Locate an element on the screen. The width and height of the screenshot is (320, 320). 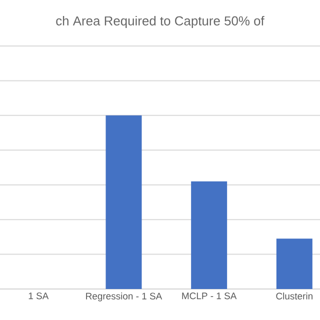
x-tick-label: MCLP - 1 SA is located at coordinates (209, 296).